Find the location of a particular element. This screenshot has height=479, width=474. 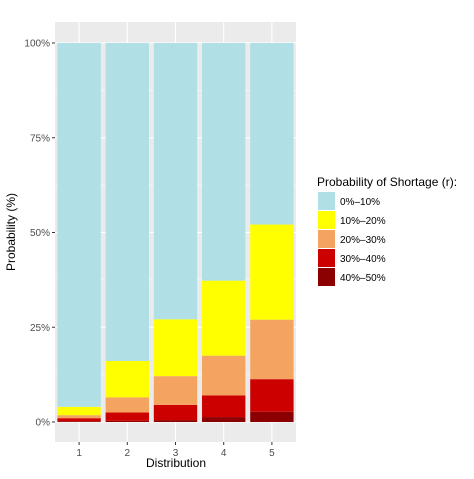

x-tick-label: 4 is located at coordinates (224, 453).